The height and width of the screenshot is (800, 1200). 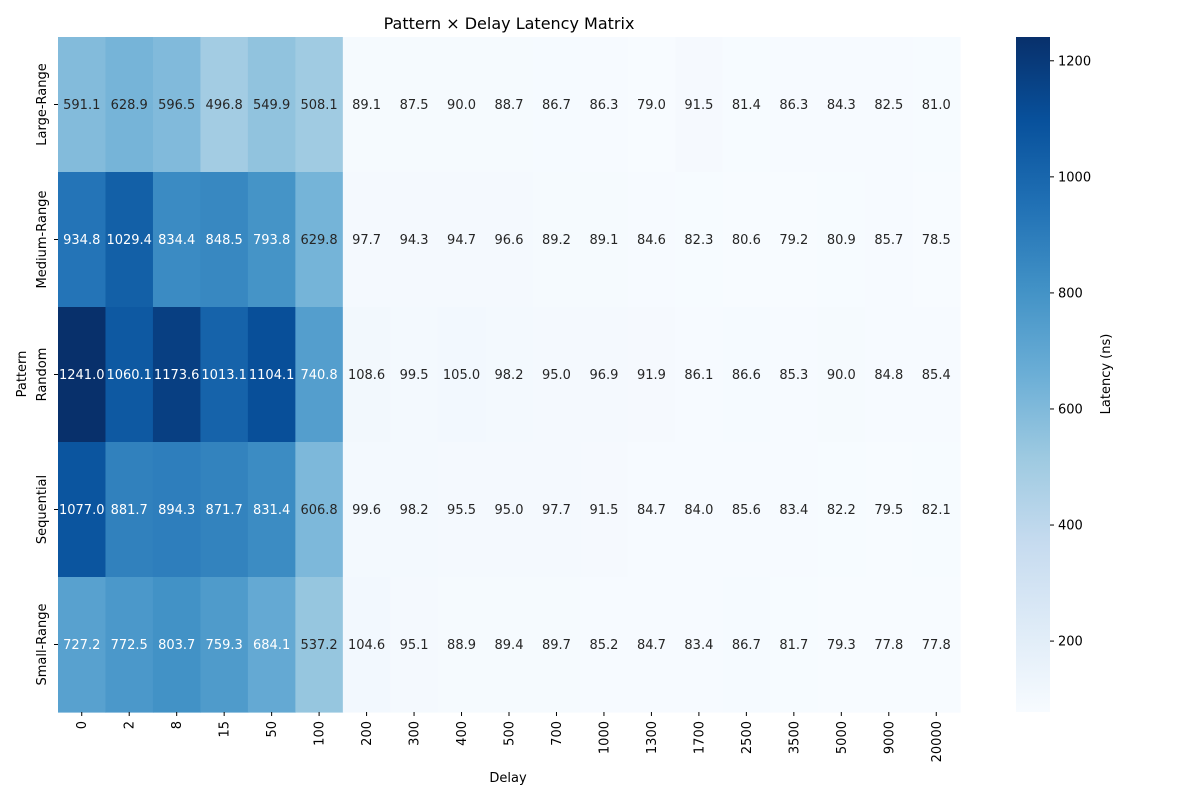 I want to click on cell-value-label: 803.7, so click(x=176, y=645).